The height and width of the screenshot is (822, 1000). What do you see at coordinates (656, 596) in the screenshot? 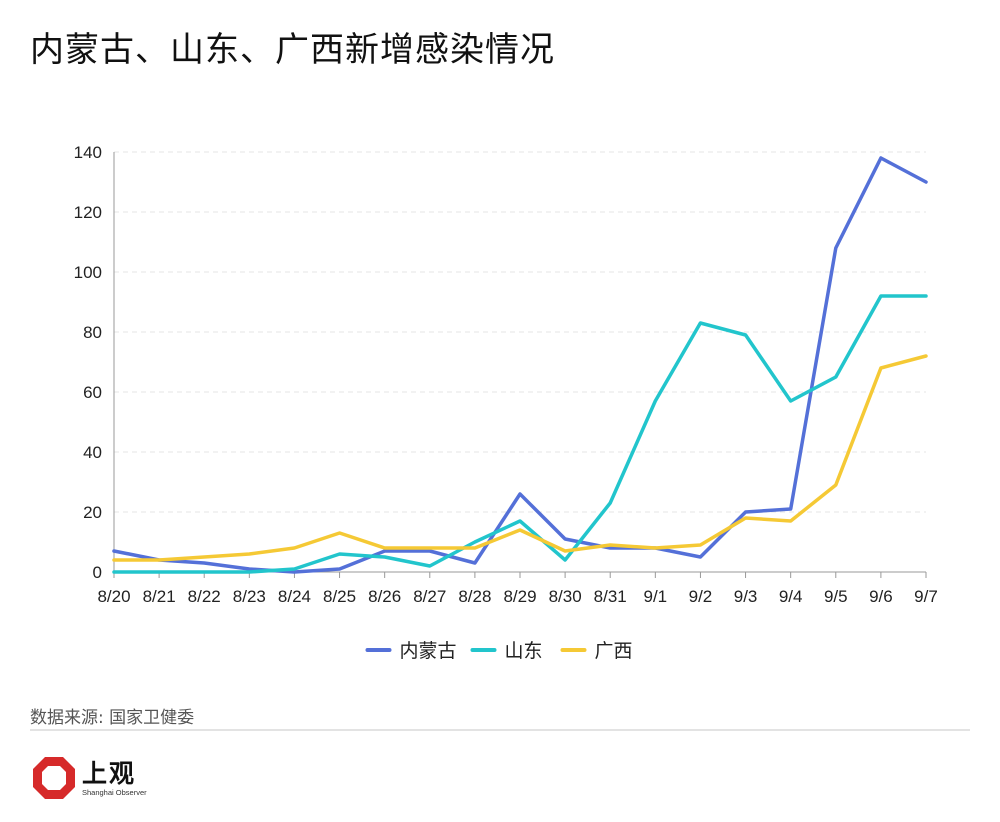
I see `x-tick-label: 9/1` at bounding box center [656, 596].